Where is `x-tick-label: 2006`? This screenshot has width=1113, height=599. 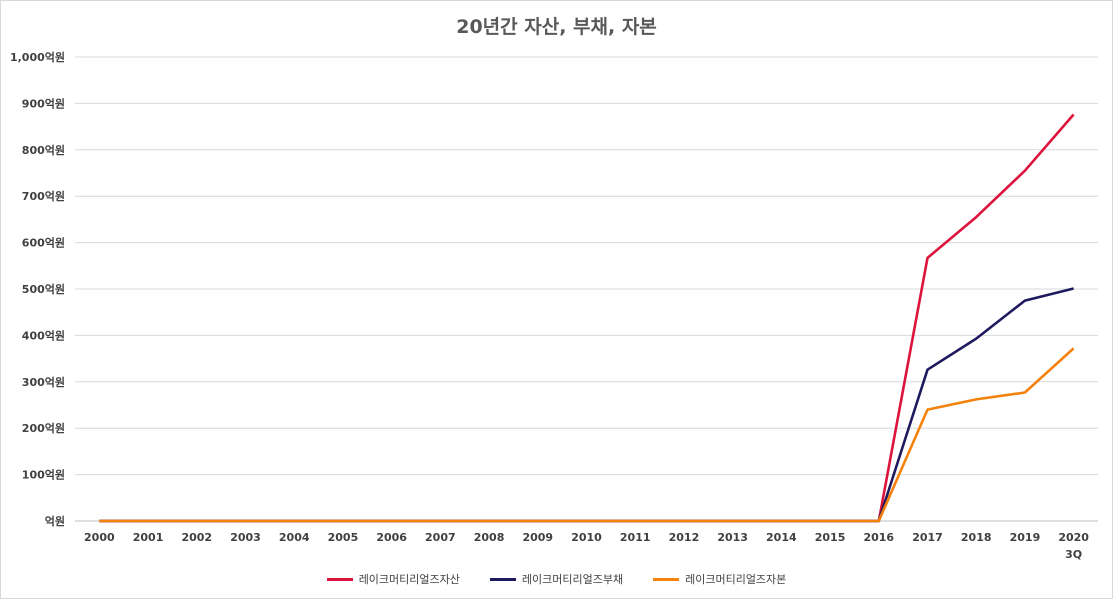 x-tick-label: 2006 is located at coordinates (391, 537).